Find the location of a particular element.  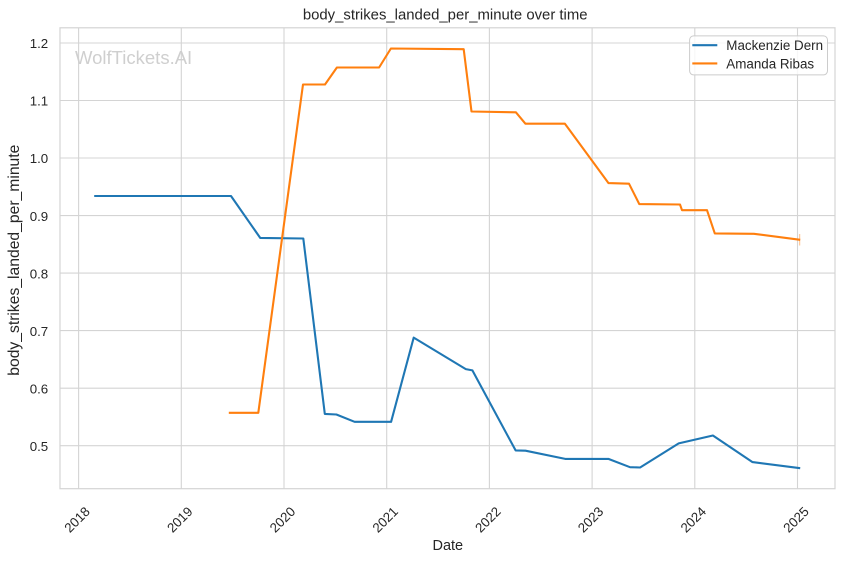

svg-text: Date is located at coordinates (447, 546).